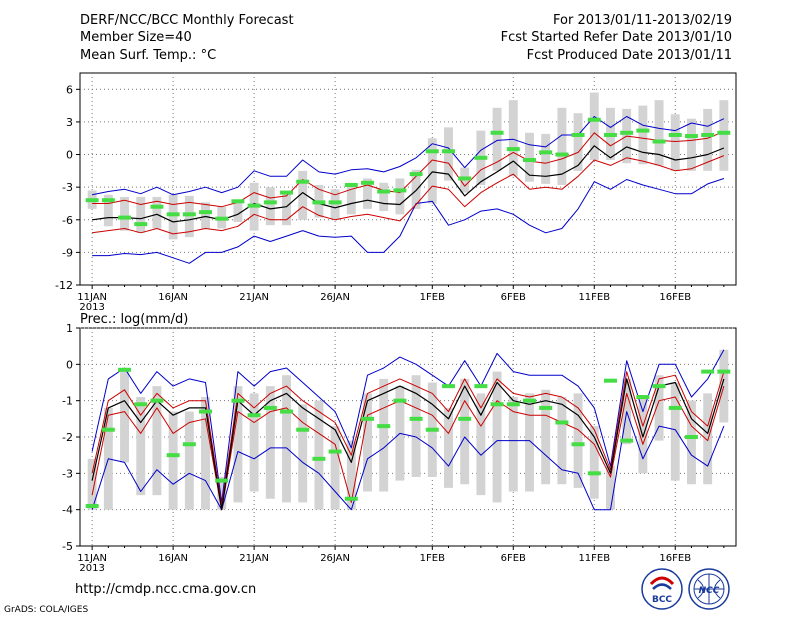 This screenshot has height=618, width=800. Describe the element at coordinates (166, 589) in the screenshot. I see `source-url: http://cmdp.ncc.cma.gov.cn` at that location.